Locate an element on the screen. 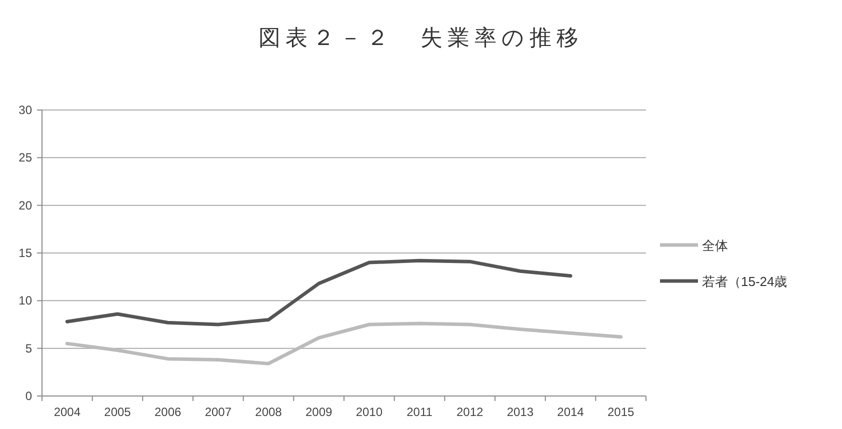 Image resolution: width=842 pixels, height=429 pixels. x-tick-label: 2007 is located at coordinates (218, 412).